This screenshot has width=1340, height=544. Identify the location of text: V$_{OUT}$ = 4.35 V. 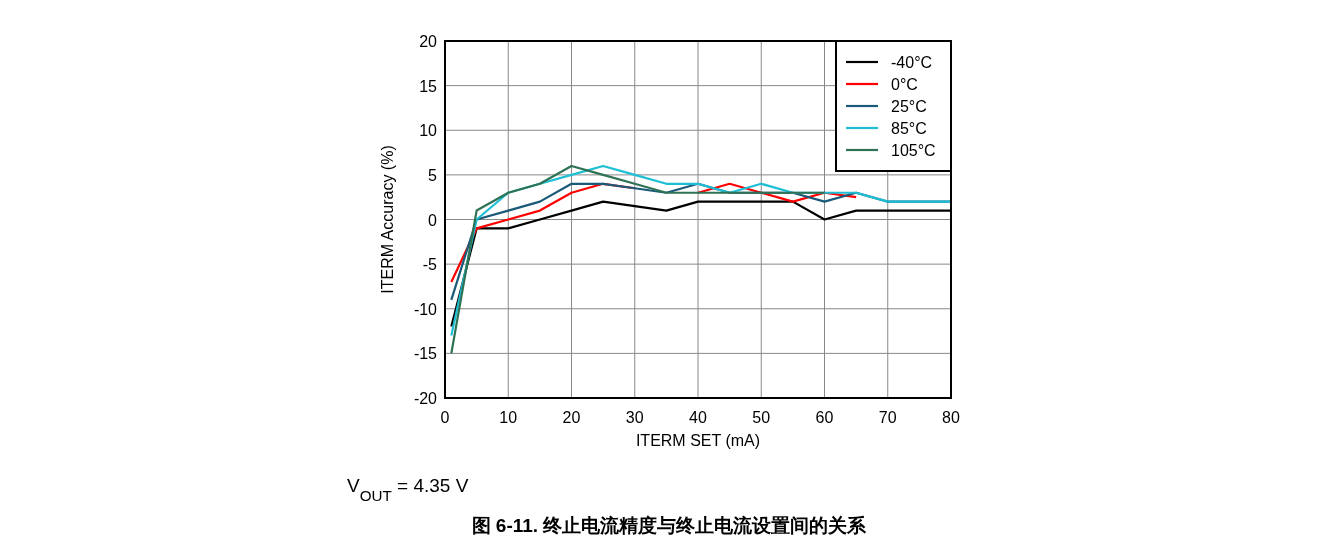
(408, 489).